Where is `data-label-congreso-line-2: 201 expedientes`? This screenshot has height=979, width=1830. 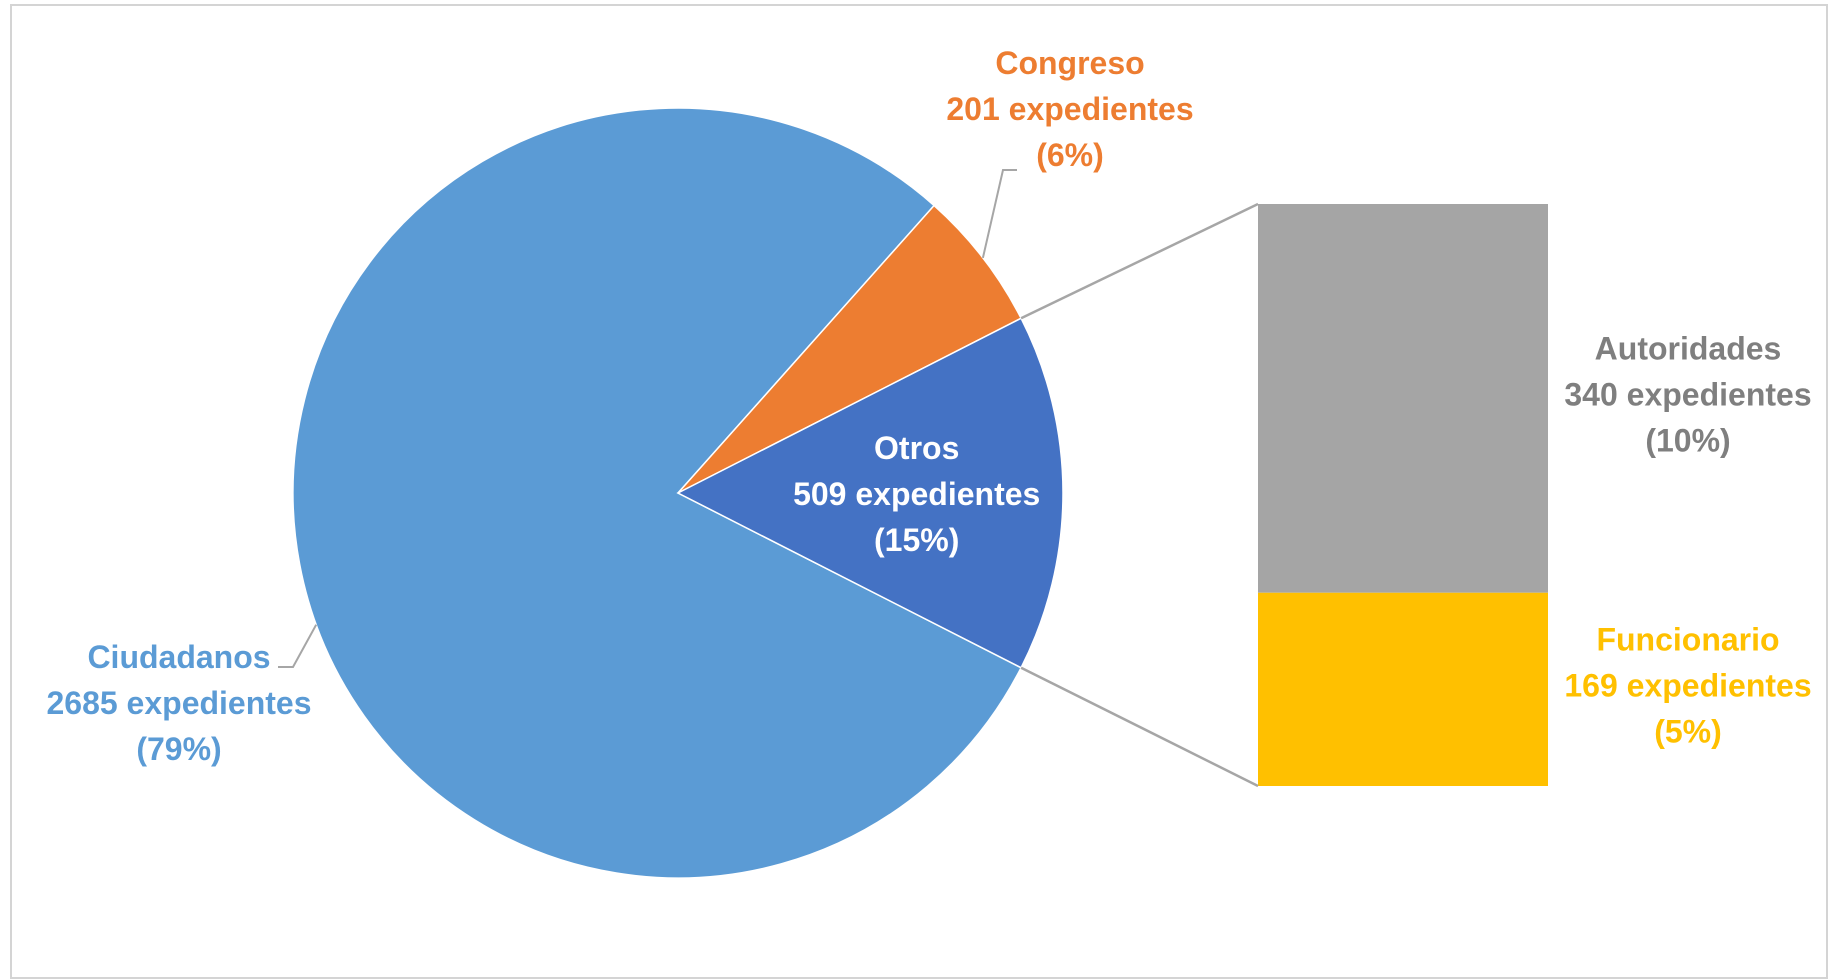 data-label-congreso-line-2: 201 expedientes is located at coordinates (1069, 109).